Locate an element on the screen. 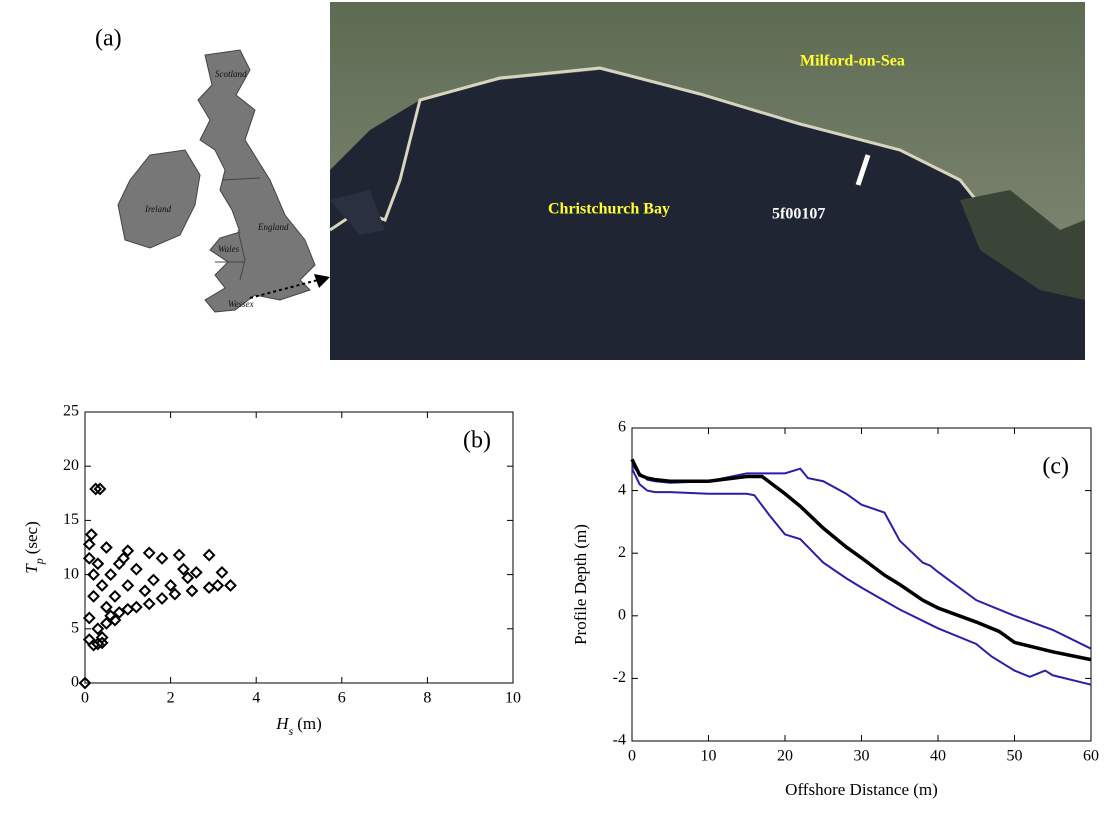 The width and height of the screenshot is (1104, 814). y-tick-label: 4 is located at coordinates (622, 489).